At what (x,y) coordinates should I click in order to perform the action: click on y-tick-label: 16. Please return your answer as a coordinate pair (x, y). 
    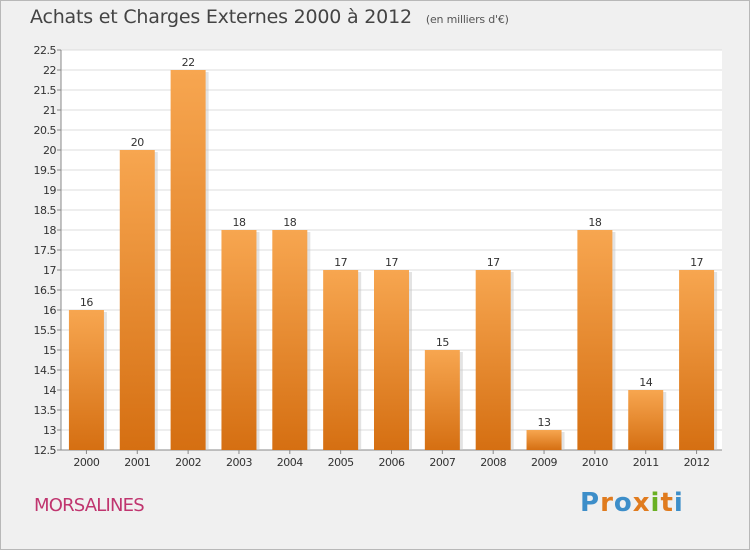
    Looking at the image, I should click on (49, 310).